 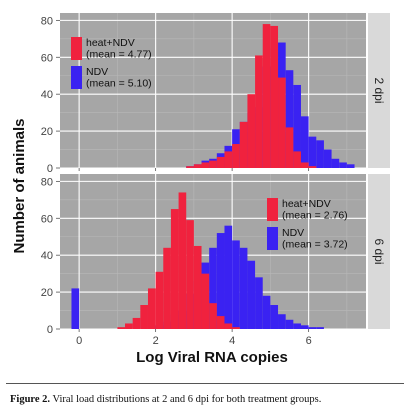 I want to click on y-axis-title: Number of animals, so click(x=19, y=185).